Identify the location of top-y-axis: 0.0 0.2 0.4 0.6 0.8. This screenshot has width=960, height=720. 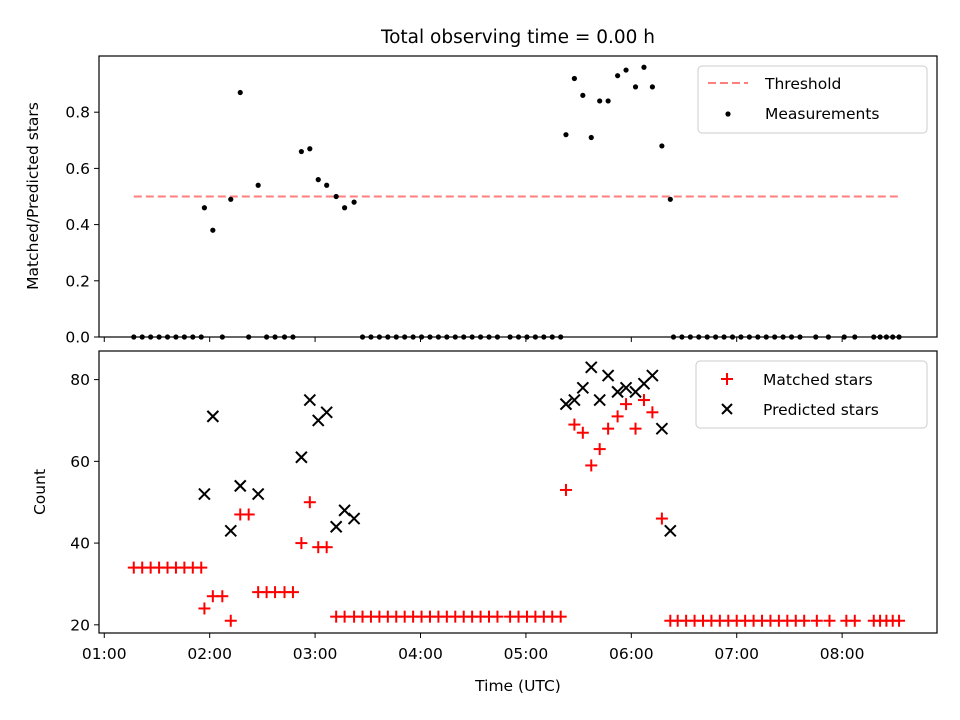
(82, 225).